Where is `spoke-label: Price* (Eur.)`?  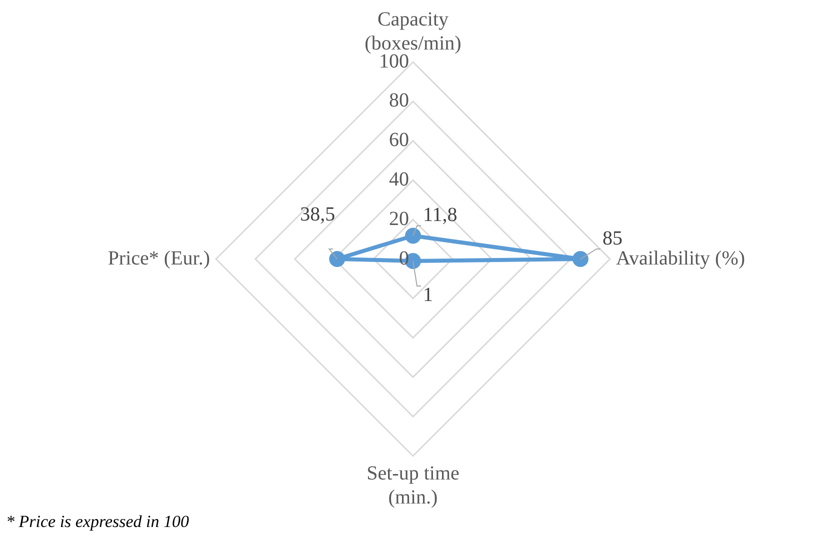
spoke-label: Price* (Eur.) is located at coordinates (159, 258).